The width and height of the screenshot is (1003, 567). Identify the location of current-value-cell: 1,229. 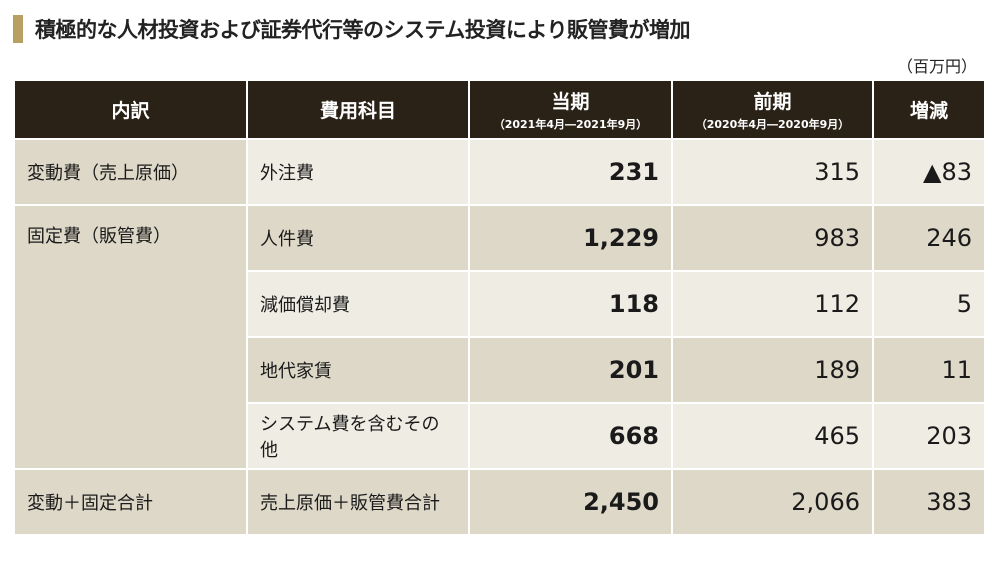
(570, 238).